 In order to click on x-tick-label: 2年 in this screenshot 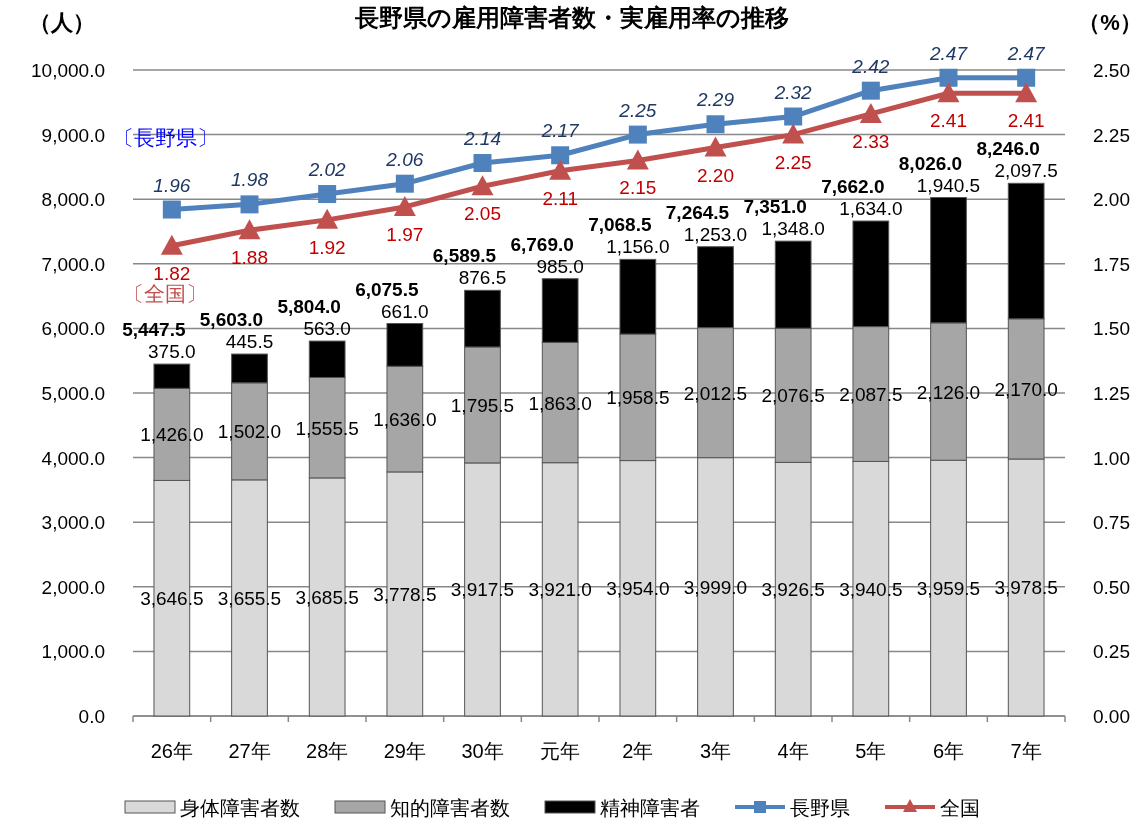, I will do `click(638, 751)`.